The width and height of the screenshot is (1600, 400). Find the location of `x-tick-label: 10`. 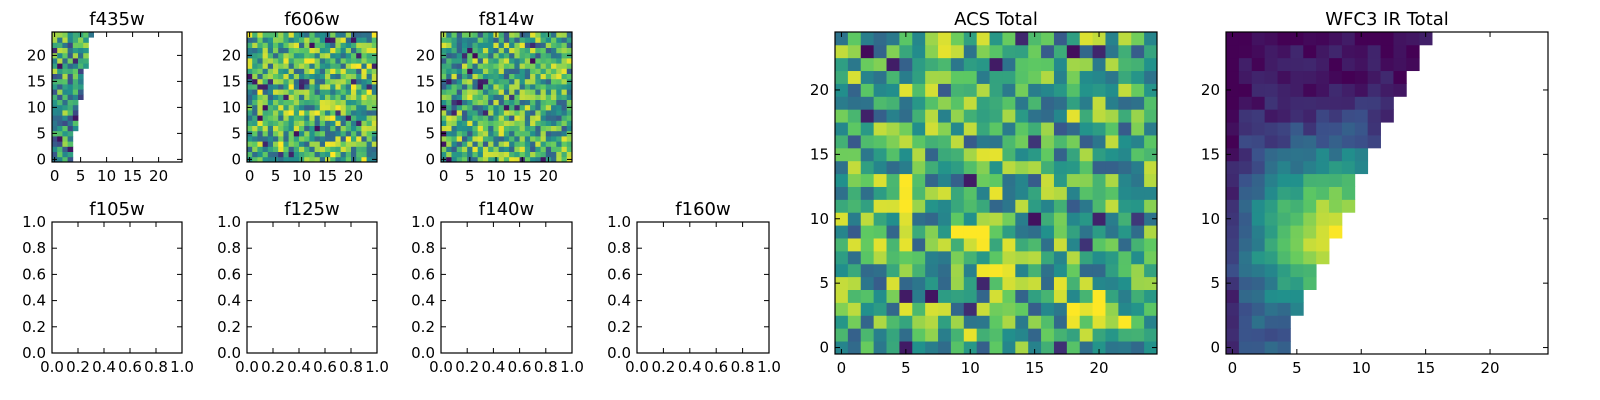

x-tick-label: 10 is located at coordinates (106, 176).